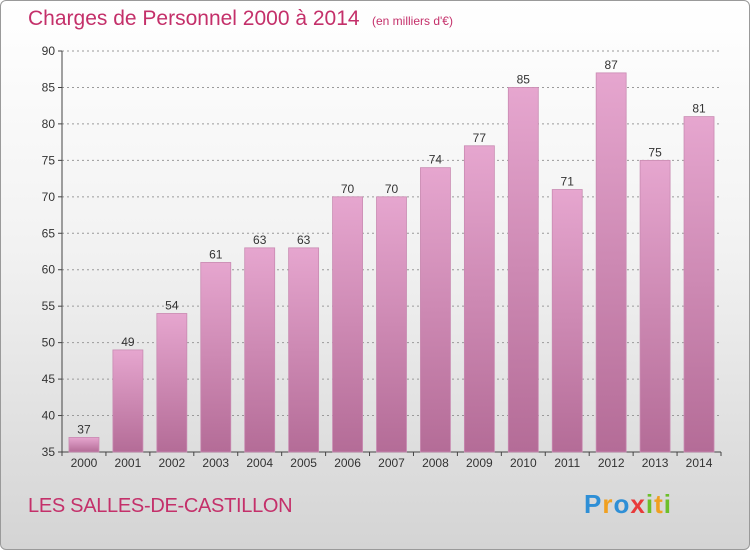  I want to click on x-tick-label: 2014, so click(699, 463).